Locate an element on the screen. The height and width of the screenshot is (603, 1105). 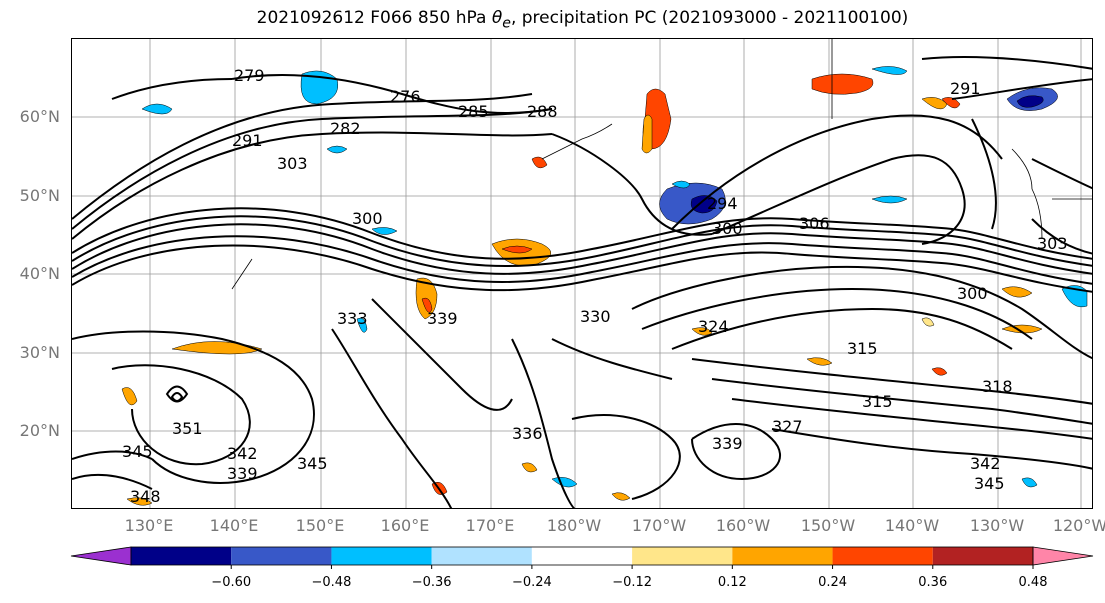
contour-label: 285 is located at coordinates (473, 111).